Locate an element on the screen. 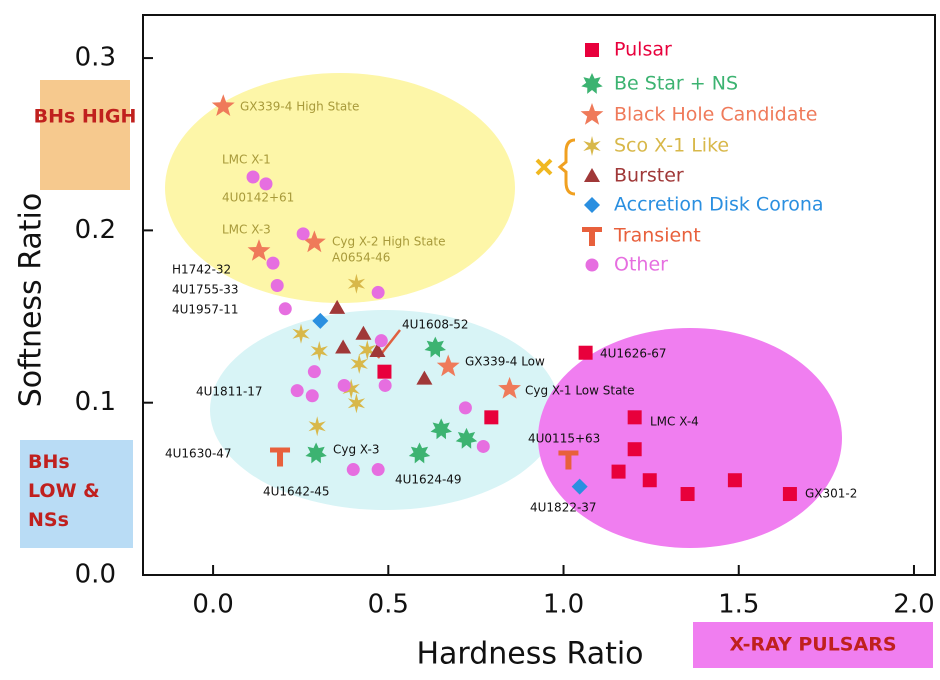  legend-label: Burster is located at coordinates (649, 176).